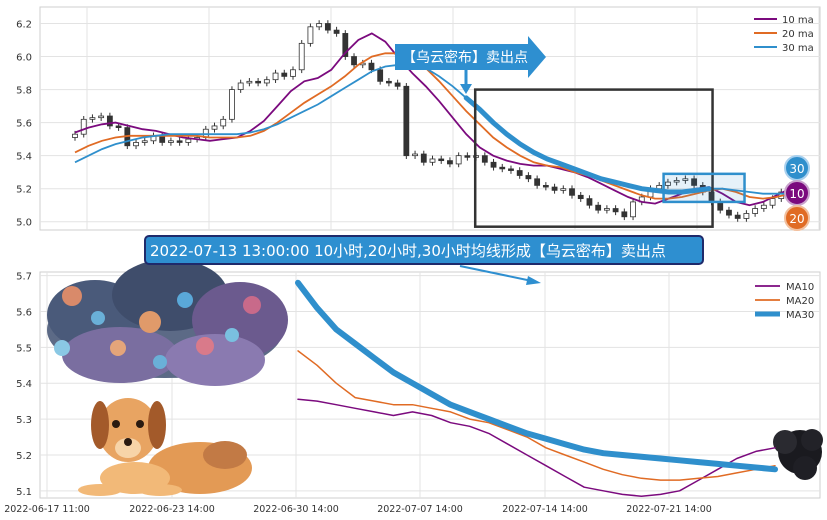 The height and width of the screenshot is (520, 827). Describe the element at coordinates (47, 509) in the screenshot. I see `x-tick-label: 2022-06-17 11:00` at that location.